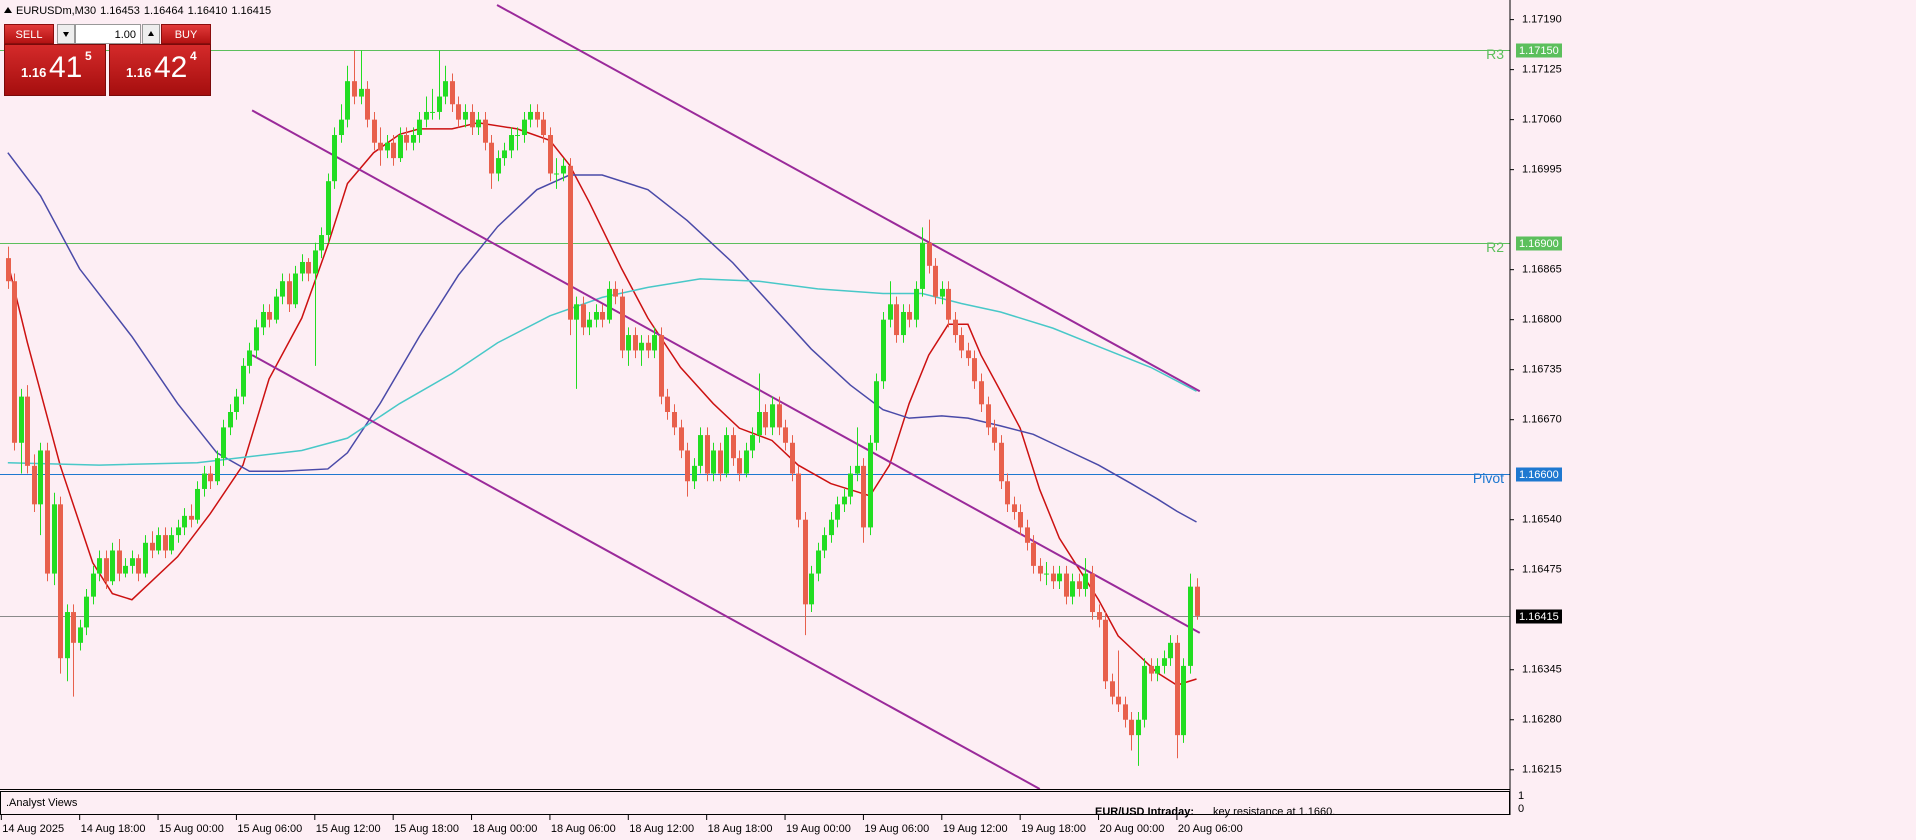 The width and height of the screenshot is (1916, 840). Describe the element at coordinates (1495, 247) in the screenshot. I see `level-name: R2` at that location.